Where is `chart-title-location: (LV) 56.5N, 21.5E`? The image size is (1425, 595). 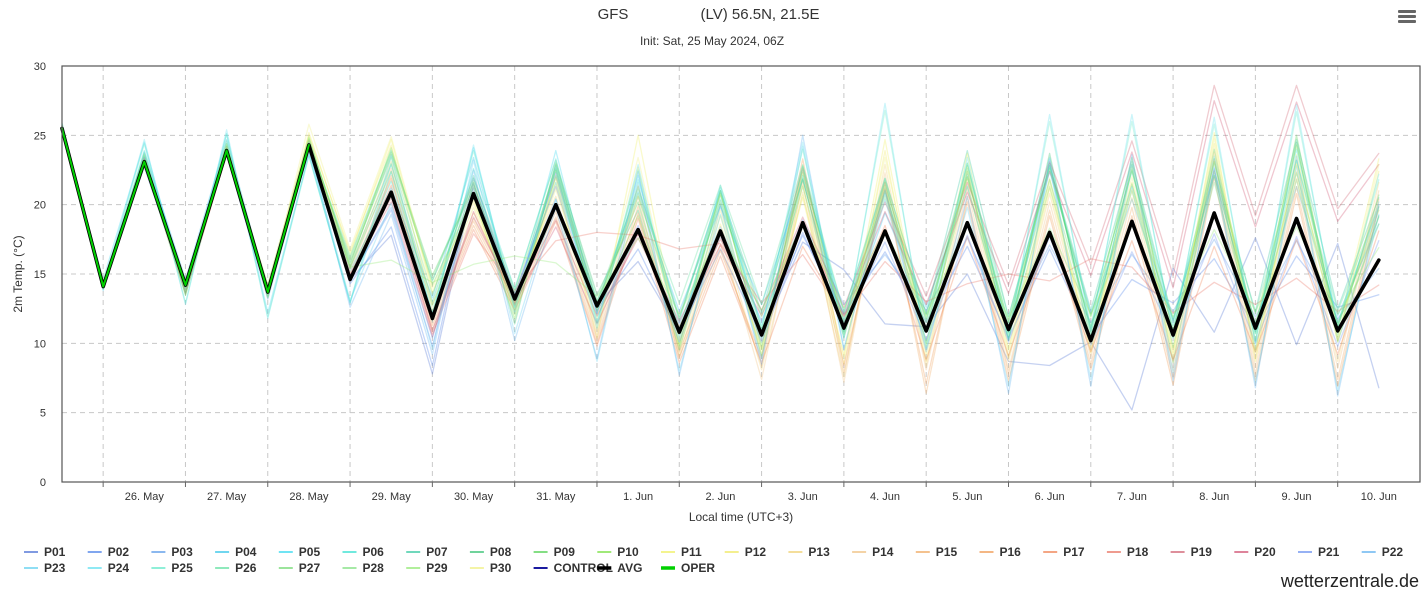
chart-title-location: (LV) 56.5N, 21.5E is located at coordinates (760, 14).